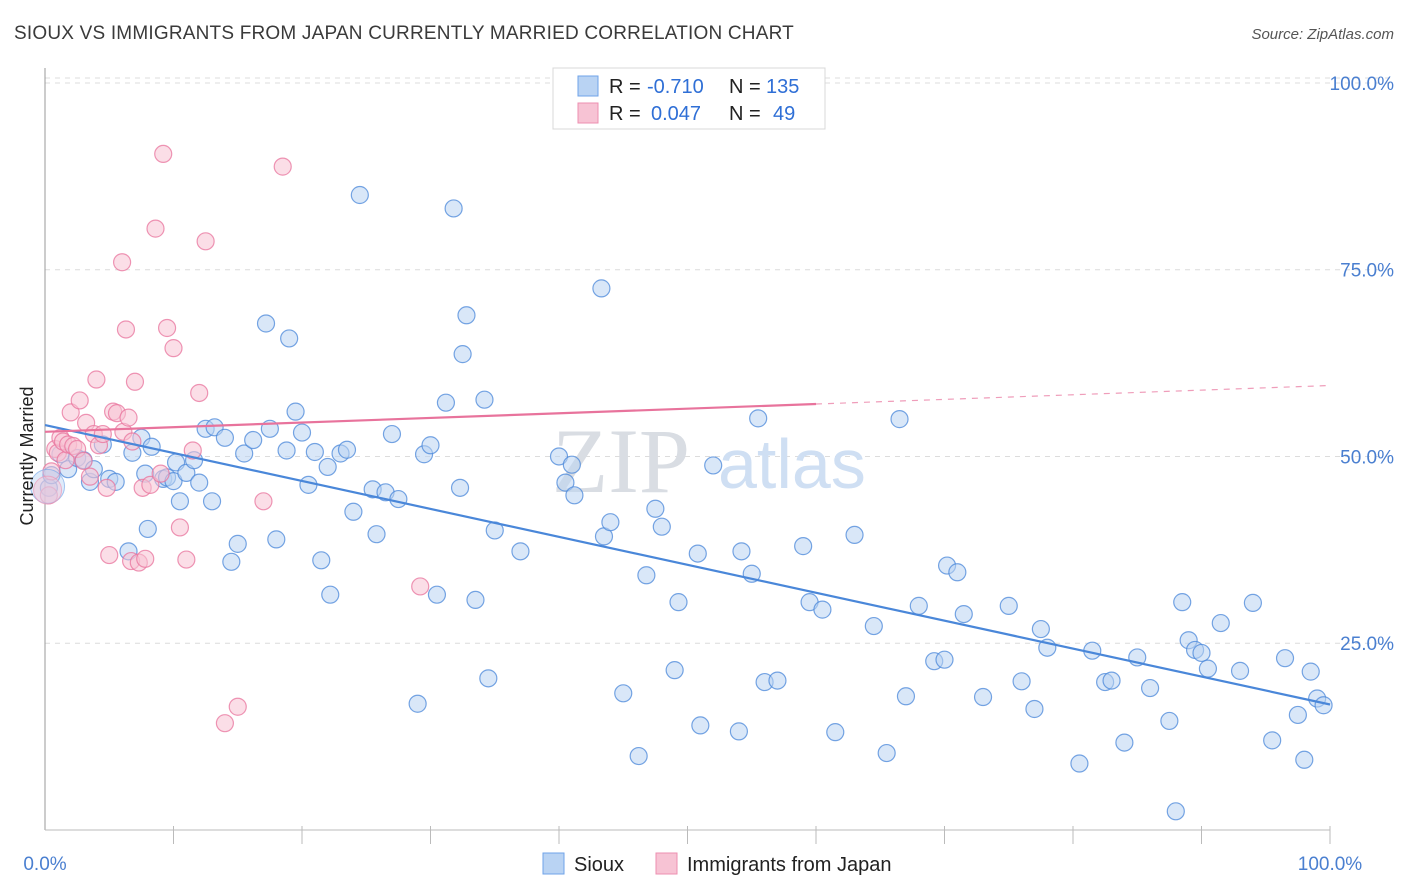 The width and height of the screenshot is (1406, 892). I want to click on legend-n-value-1: 135, so click(782, 87).